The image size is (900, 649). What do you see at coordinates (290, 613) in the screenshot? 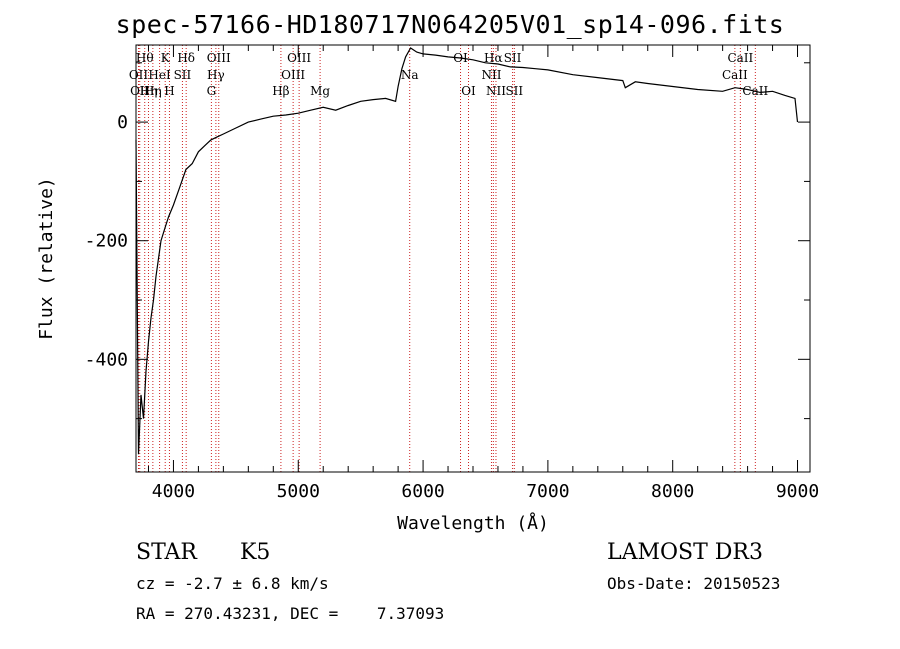
I see `ra-dec-text: RA = 270.43231, DEC = 7.37093` at bounding box center [290, 613].